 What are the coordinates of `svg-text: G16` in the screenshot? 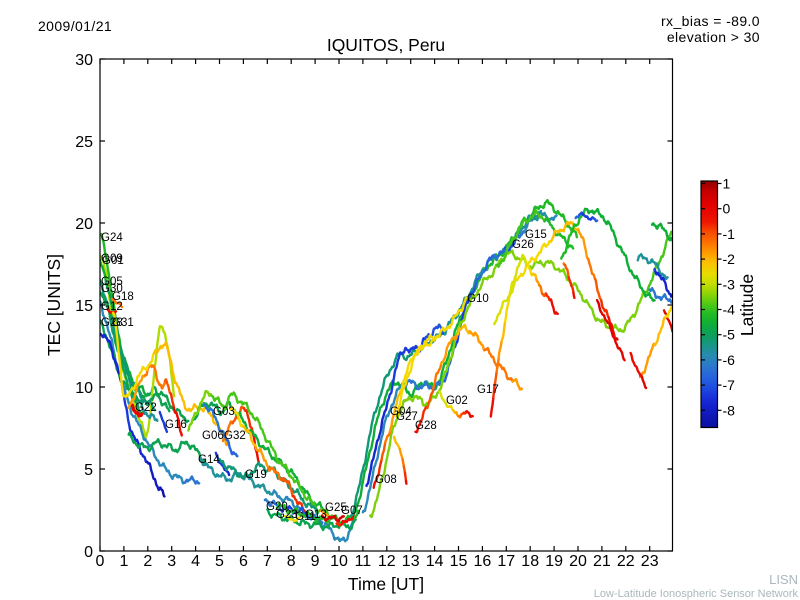 It's located at (176, 425).